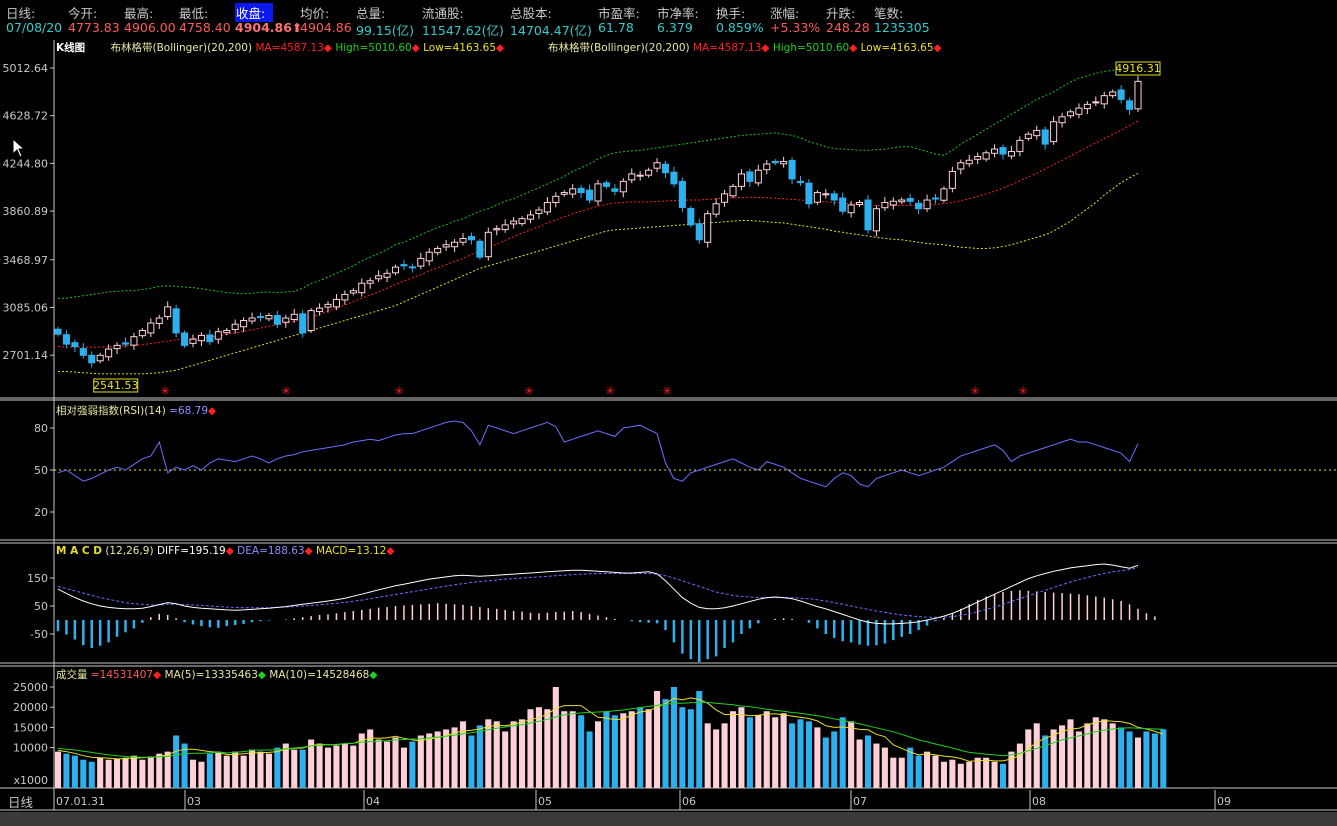 The width and height of the screenshot is (1337, 826). Describe the element at coordinates (211, 675) in the screenshot. I see `vol-ma5: MA(5)=13335463` at that location.